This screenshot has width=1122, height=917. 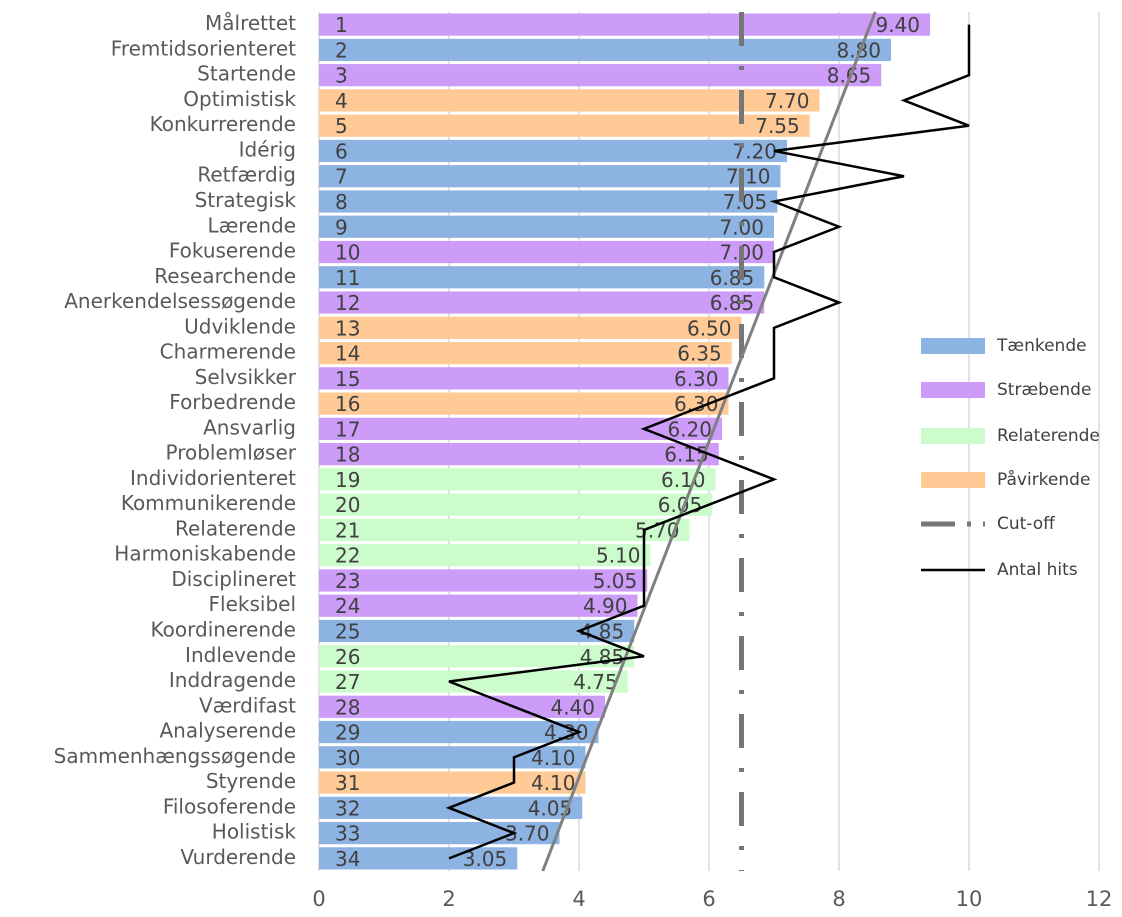 I want to click on legend-label: Stræbende, so click(x=1044, y=390).